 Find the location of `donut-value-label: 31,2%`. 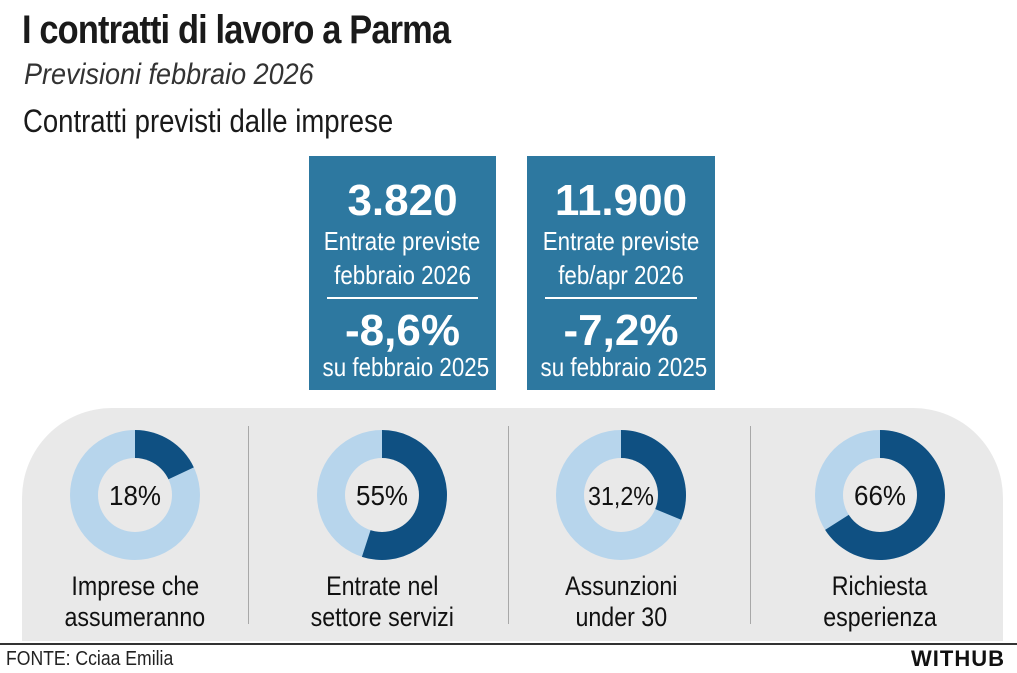

donut-value-label: 31,2% is located at coordinates (621, 496).